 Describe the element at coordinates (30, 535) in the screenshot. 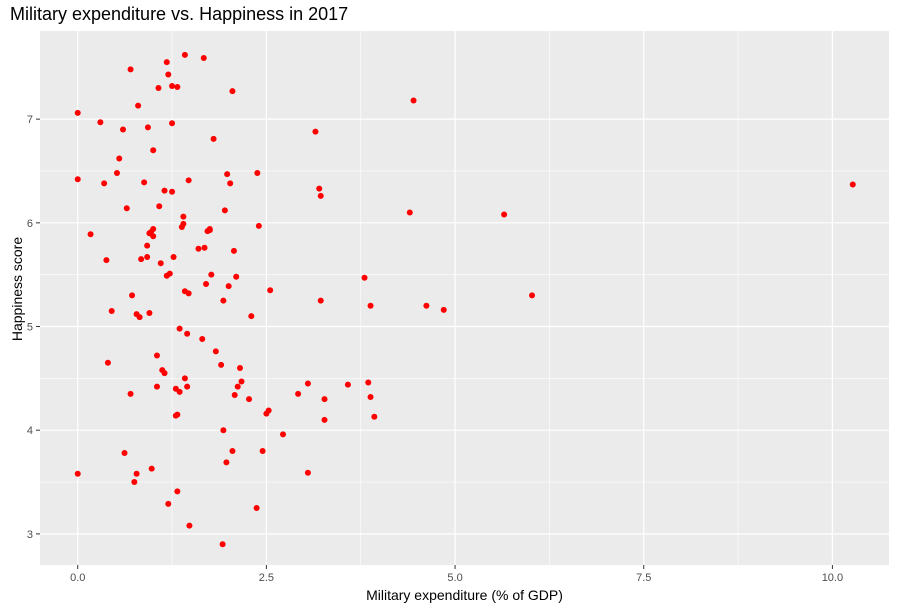

I see `y-tick-label: 3` at that location.